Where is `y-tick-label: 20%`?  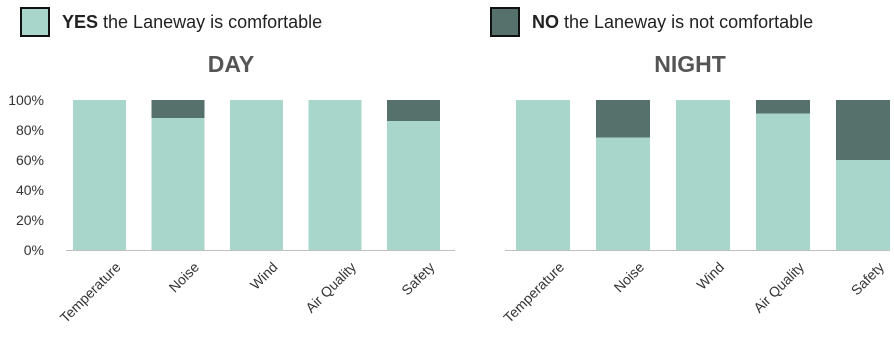
y-tick-label: 20% is located at coordinates (30, 220).